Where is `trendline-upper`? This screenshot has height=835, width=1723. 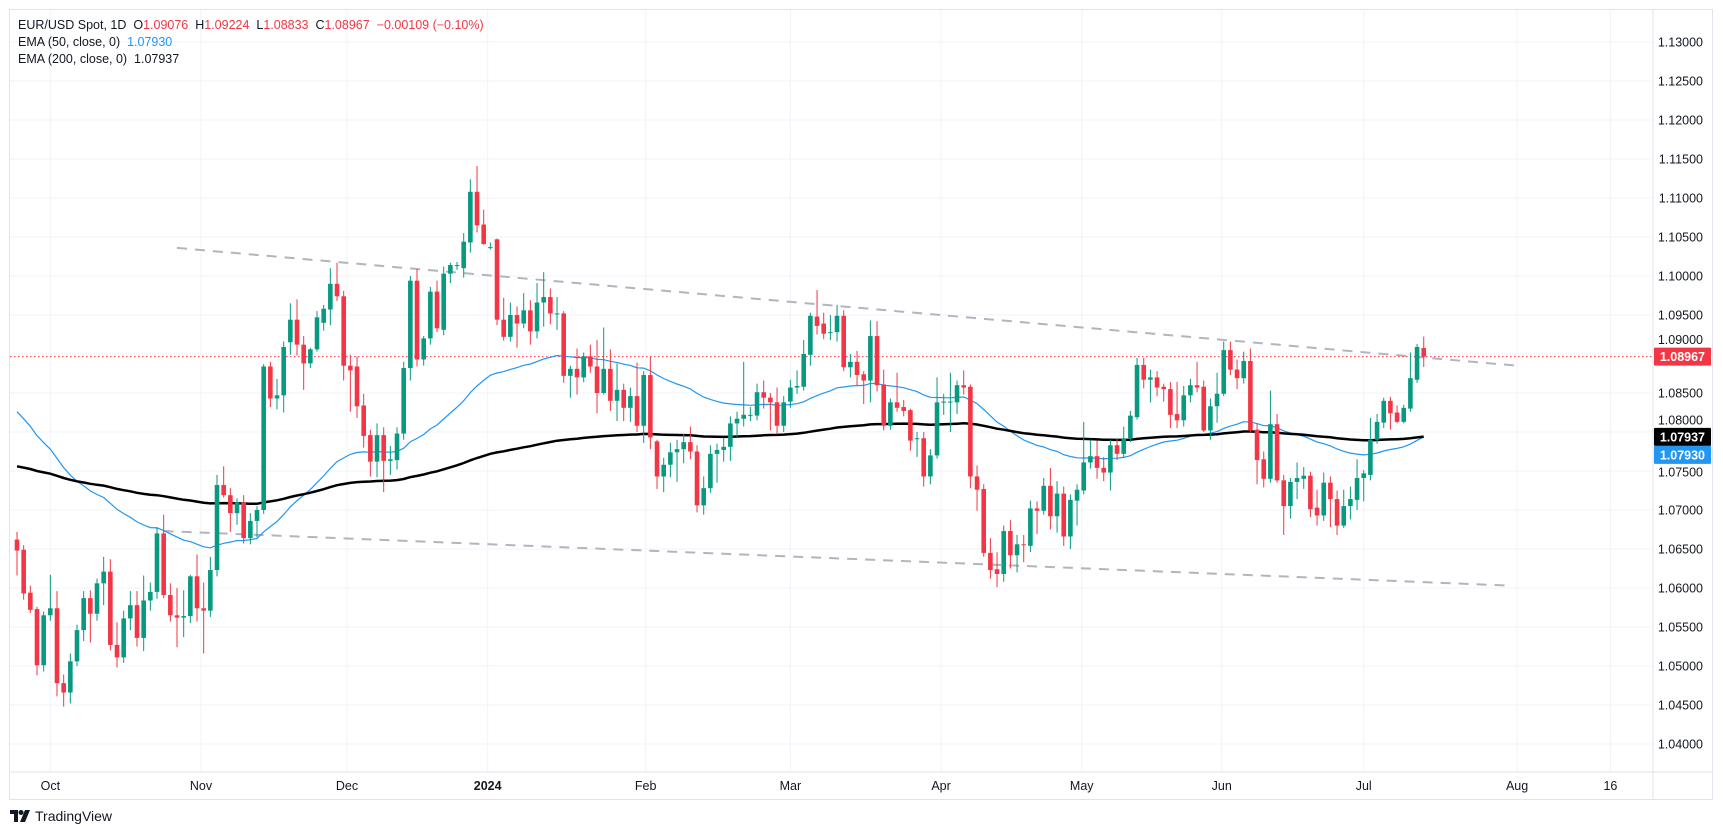 trendline-upper is located at coordinates (847, 306).